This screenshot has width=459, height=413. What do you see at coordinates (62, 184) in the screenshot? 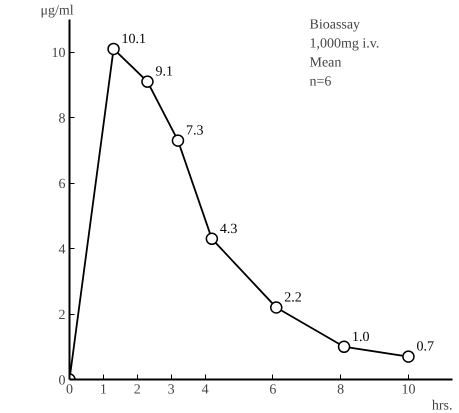
I see `y-tick-label: 6` at bounding box center [62, 184].